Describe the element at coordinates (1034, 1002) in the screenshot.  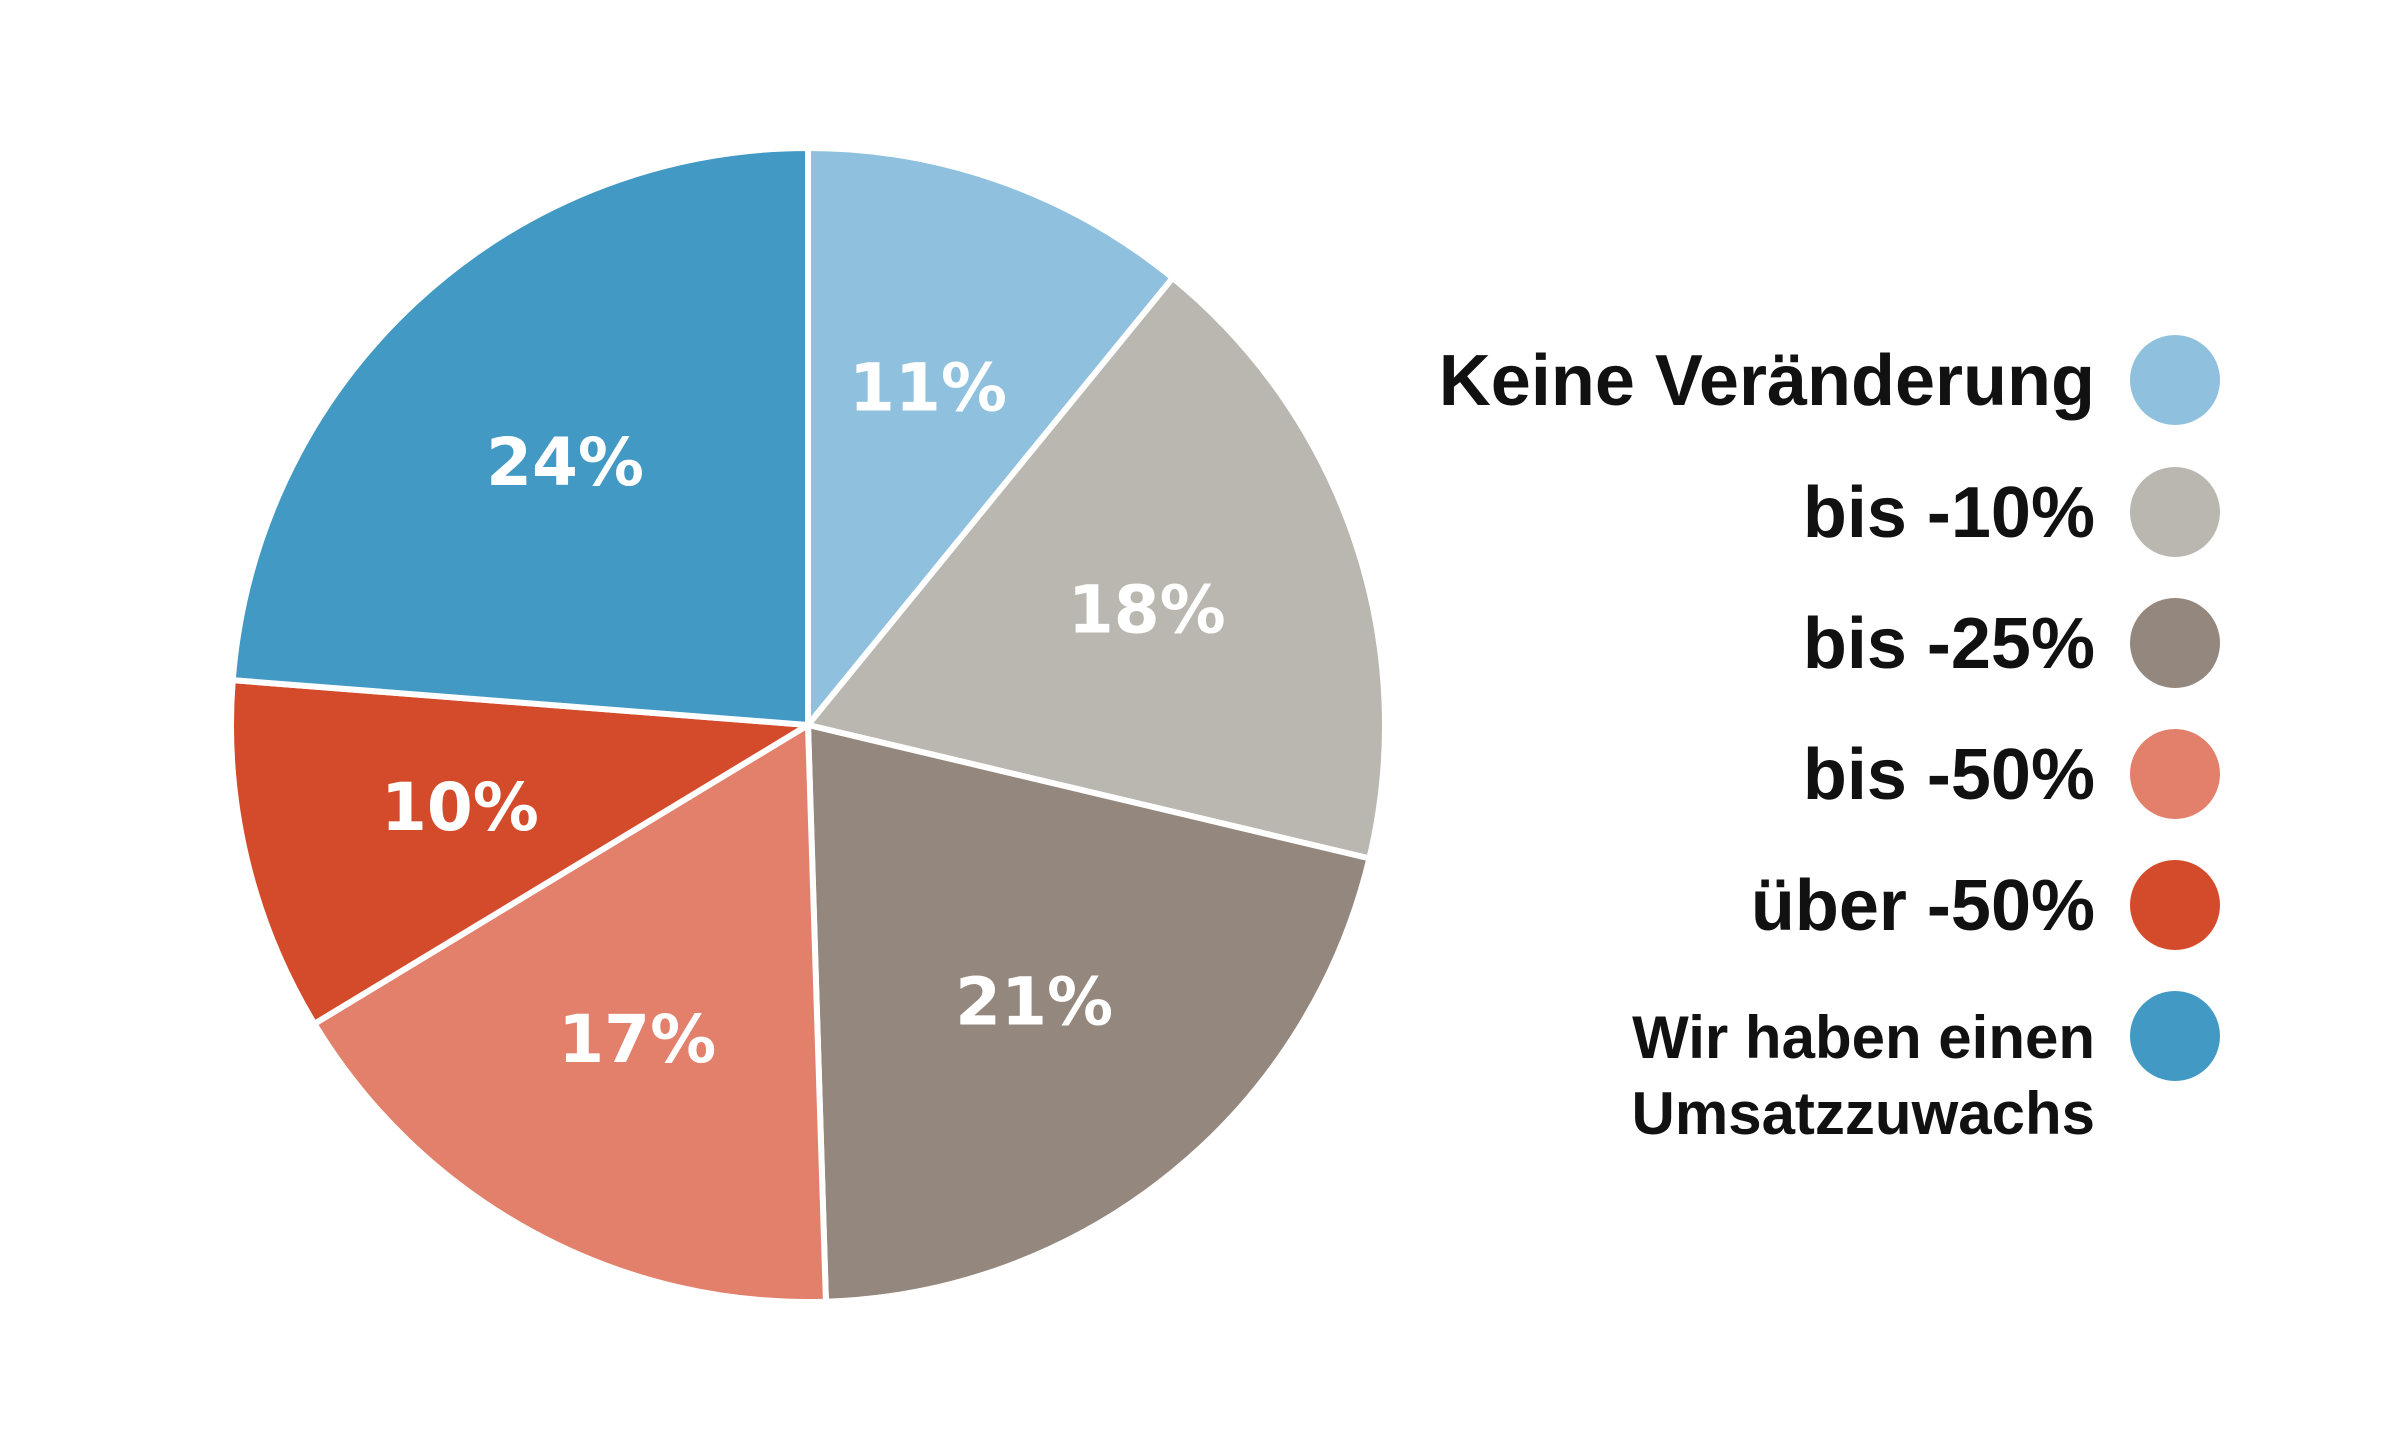
I see `slice-value-label: 21%` at that location.